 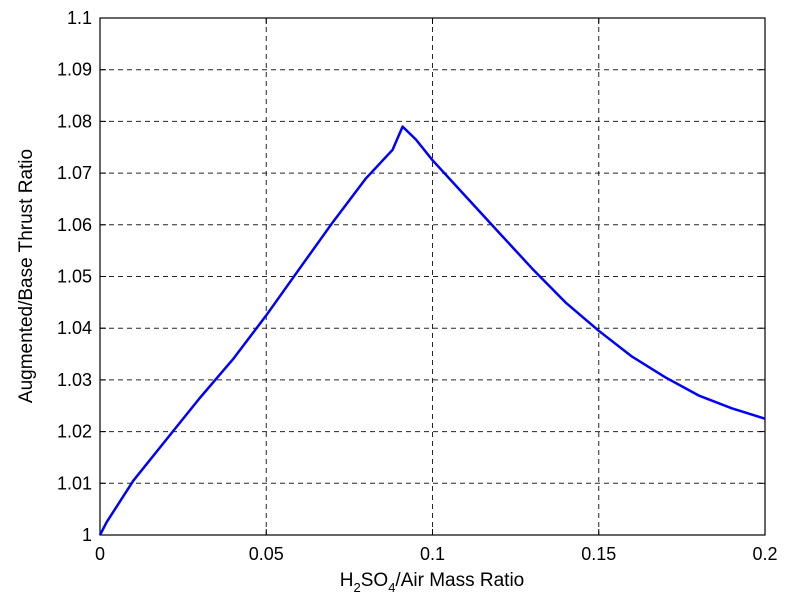 I want to click on y-tick-label: 1.1, so click(x=79, y=18).